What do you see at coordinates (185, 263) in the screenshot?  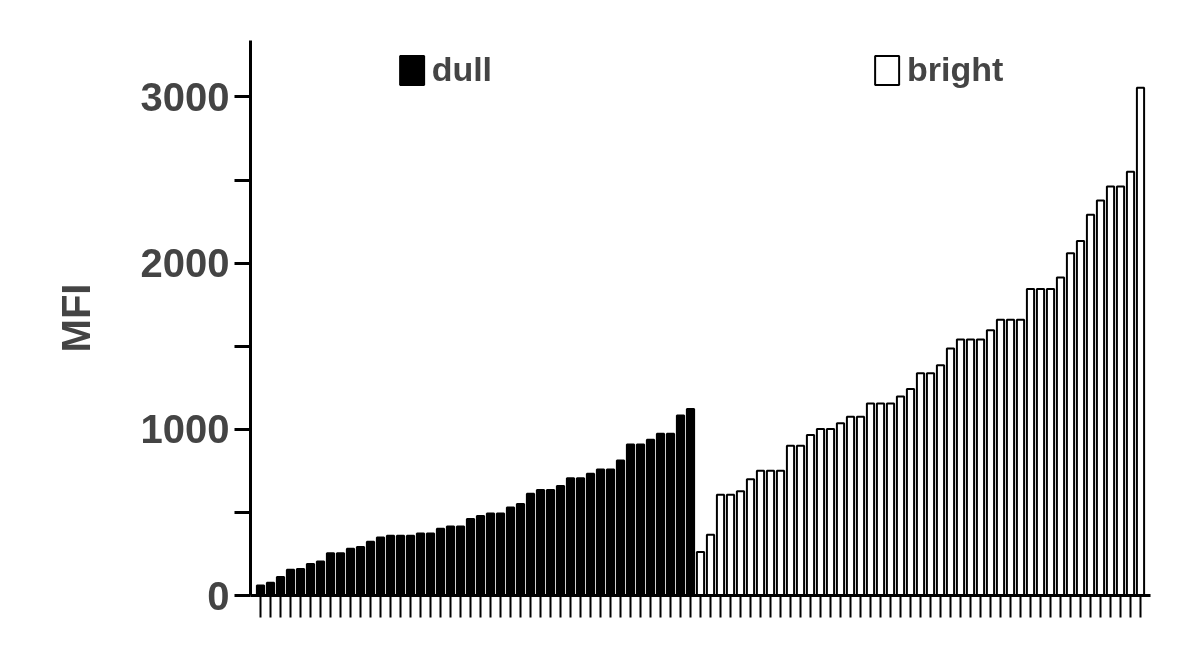 I see `y-tick-label: 2000` at bounding box center [185, 263].